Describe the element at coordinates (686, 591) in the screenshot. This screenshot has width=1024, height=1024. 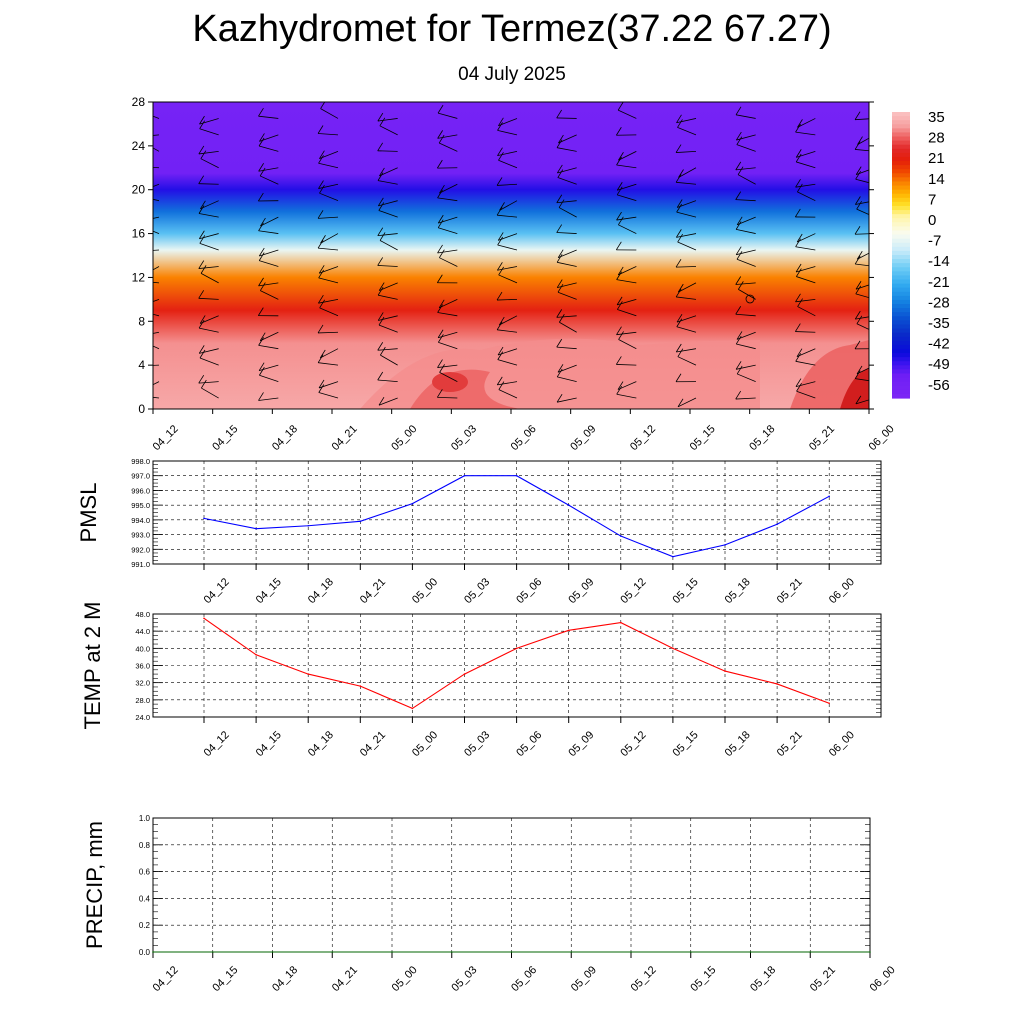
I see `x-tick-label: 05_15` at that location.